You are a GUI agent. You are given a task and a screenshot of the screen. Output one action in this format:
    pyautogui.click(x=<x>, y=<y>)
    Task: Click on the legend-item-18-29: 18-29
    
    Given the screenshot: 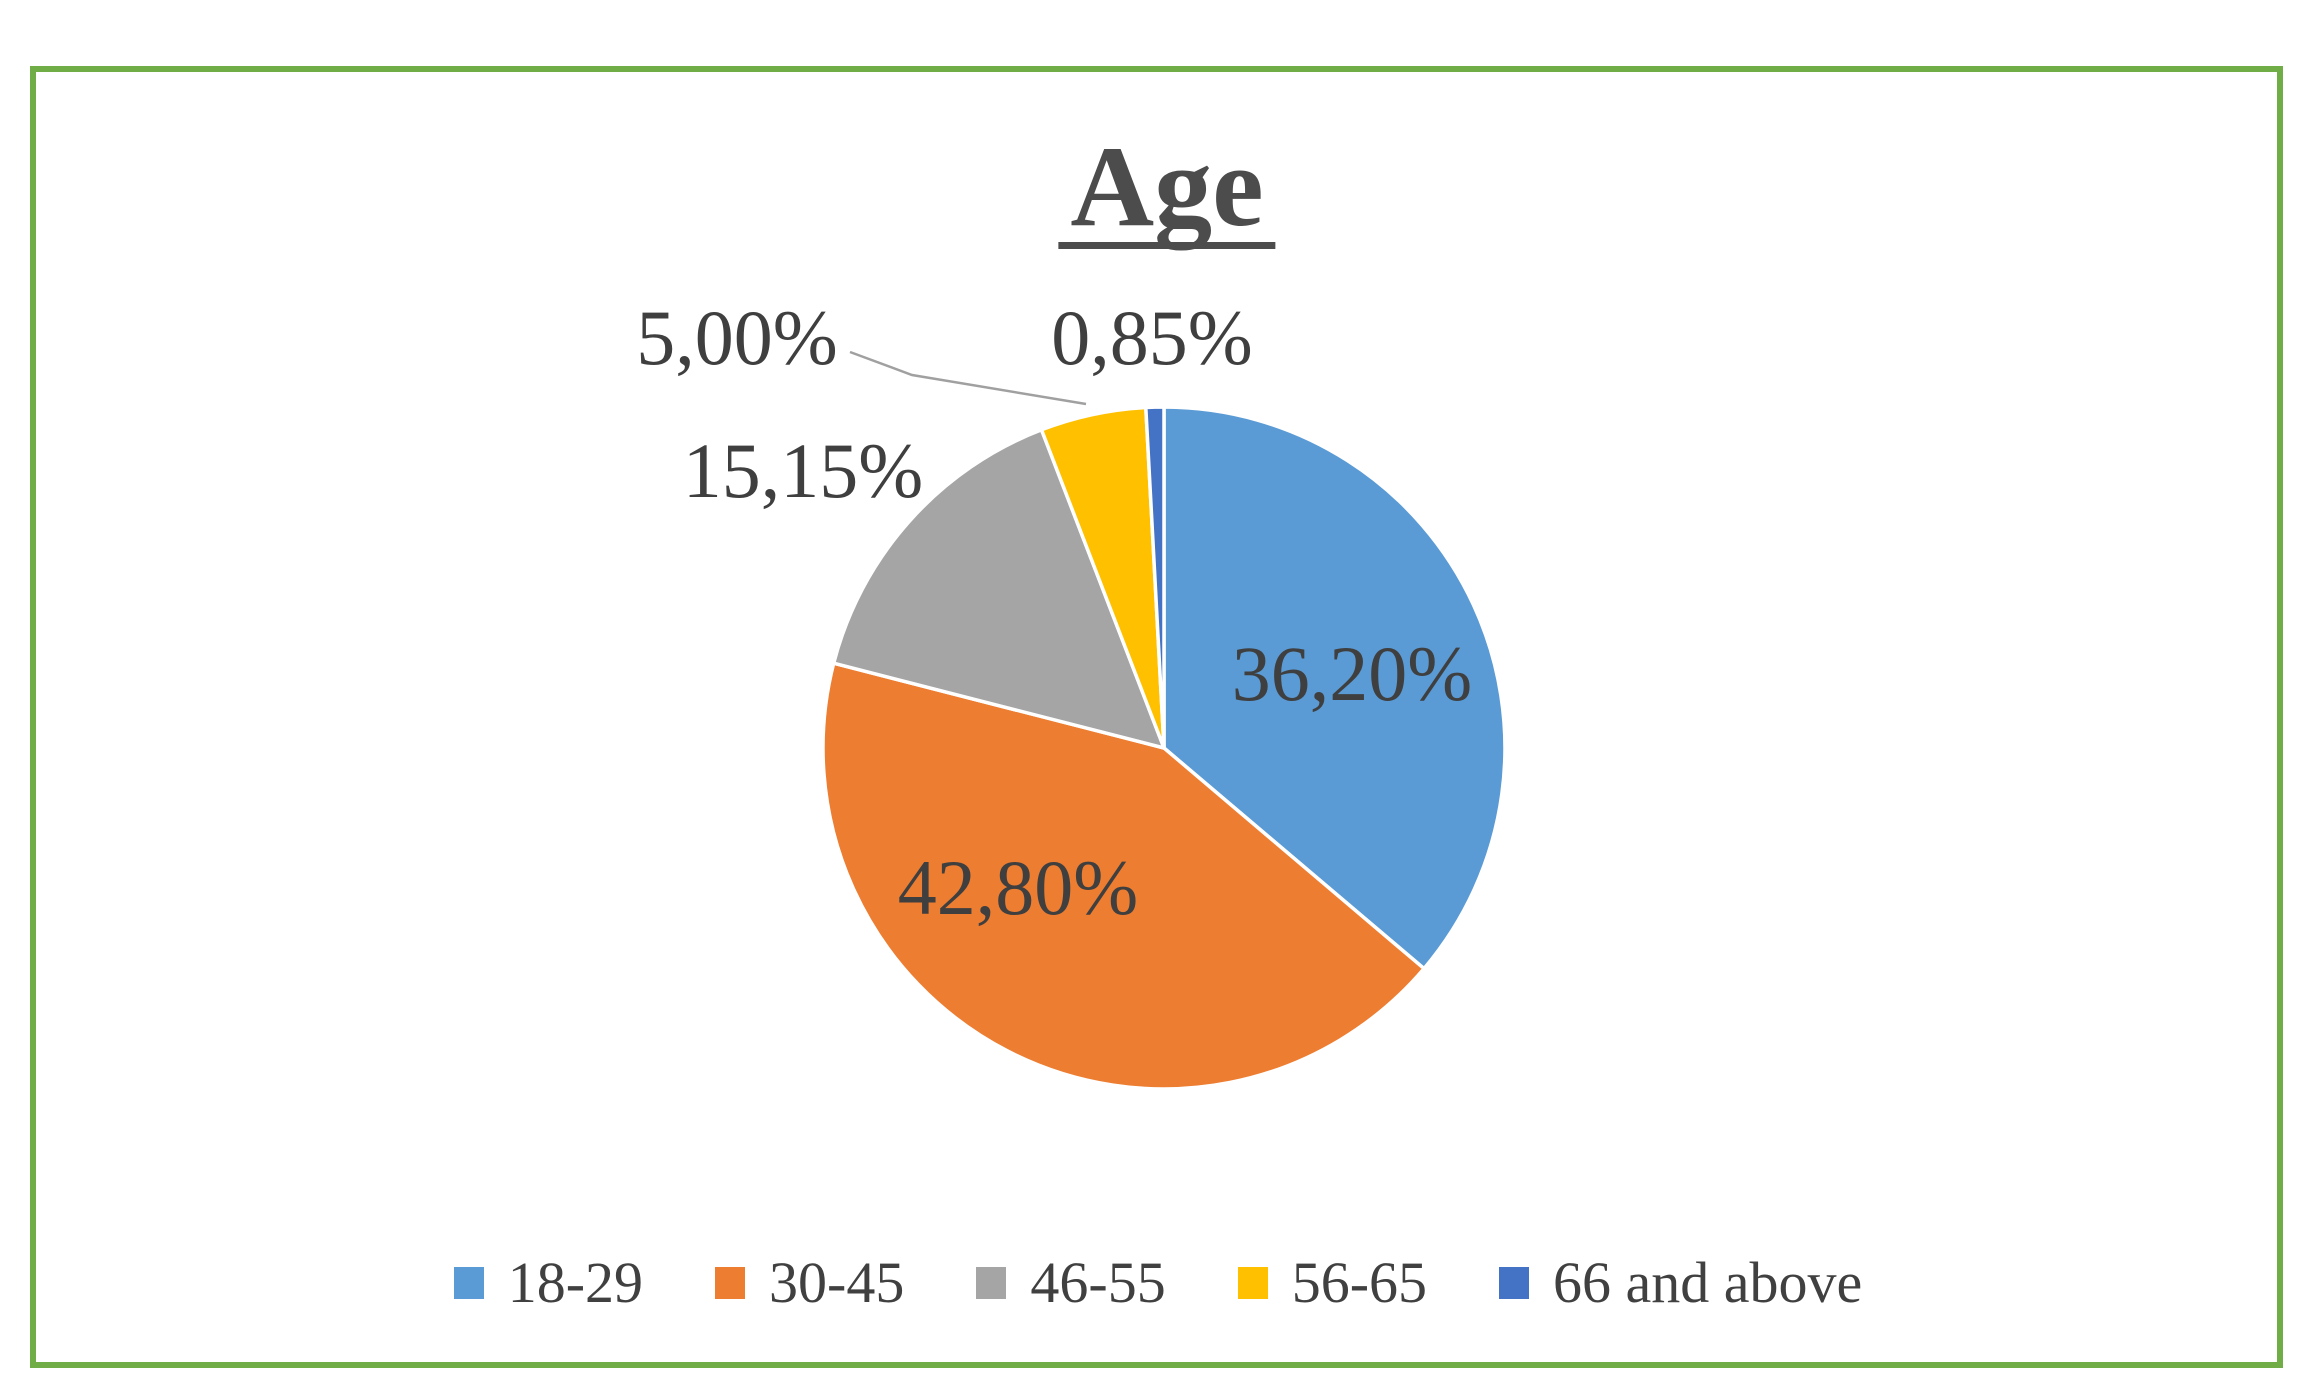 What is the action you would take?
    pyautogui.click(x=548, y=1282)
    